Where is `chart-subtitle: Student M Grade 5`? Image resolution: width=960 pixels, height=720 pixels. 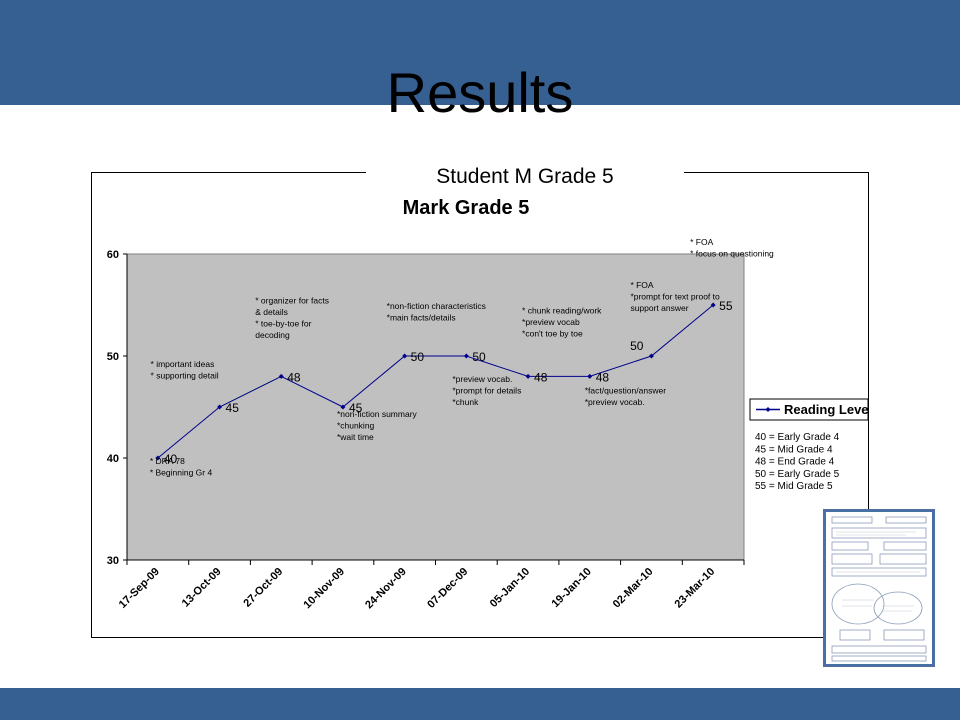 chart-subtitle: Student M Grade 5 is located at coordinates (525, 177).